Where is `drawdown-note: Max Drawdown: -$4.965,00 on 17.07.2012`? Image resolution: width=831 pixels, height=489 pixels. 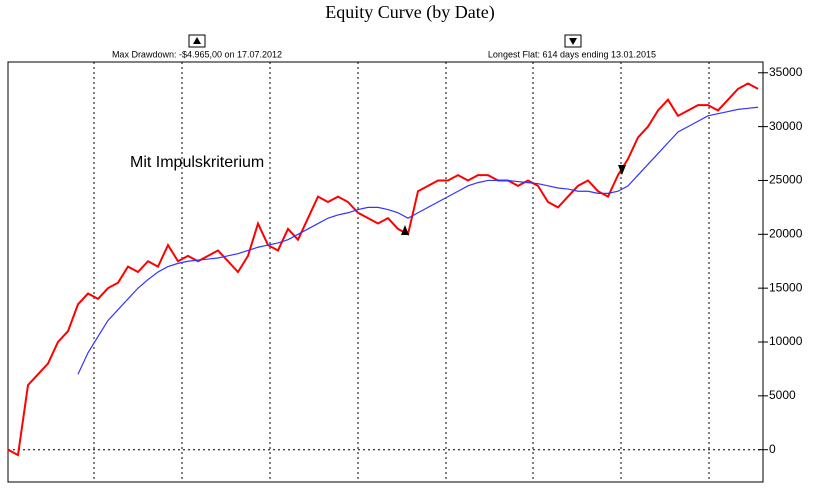
drawdown-note: Max Drawdown: -$4.965,00 on 17.07.2012 is located at coordinates (197, 54).